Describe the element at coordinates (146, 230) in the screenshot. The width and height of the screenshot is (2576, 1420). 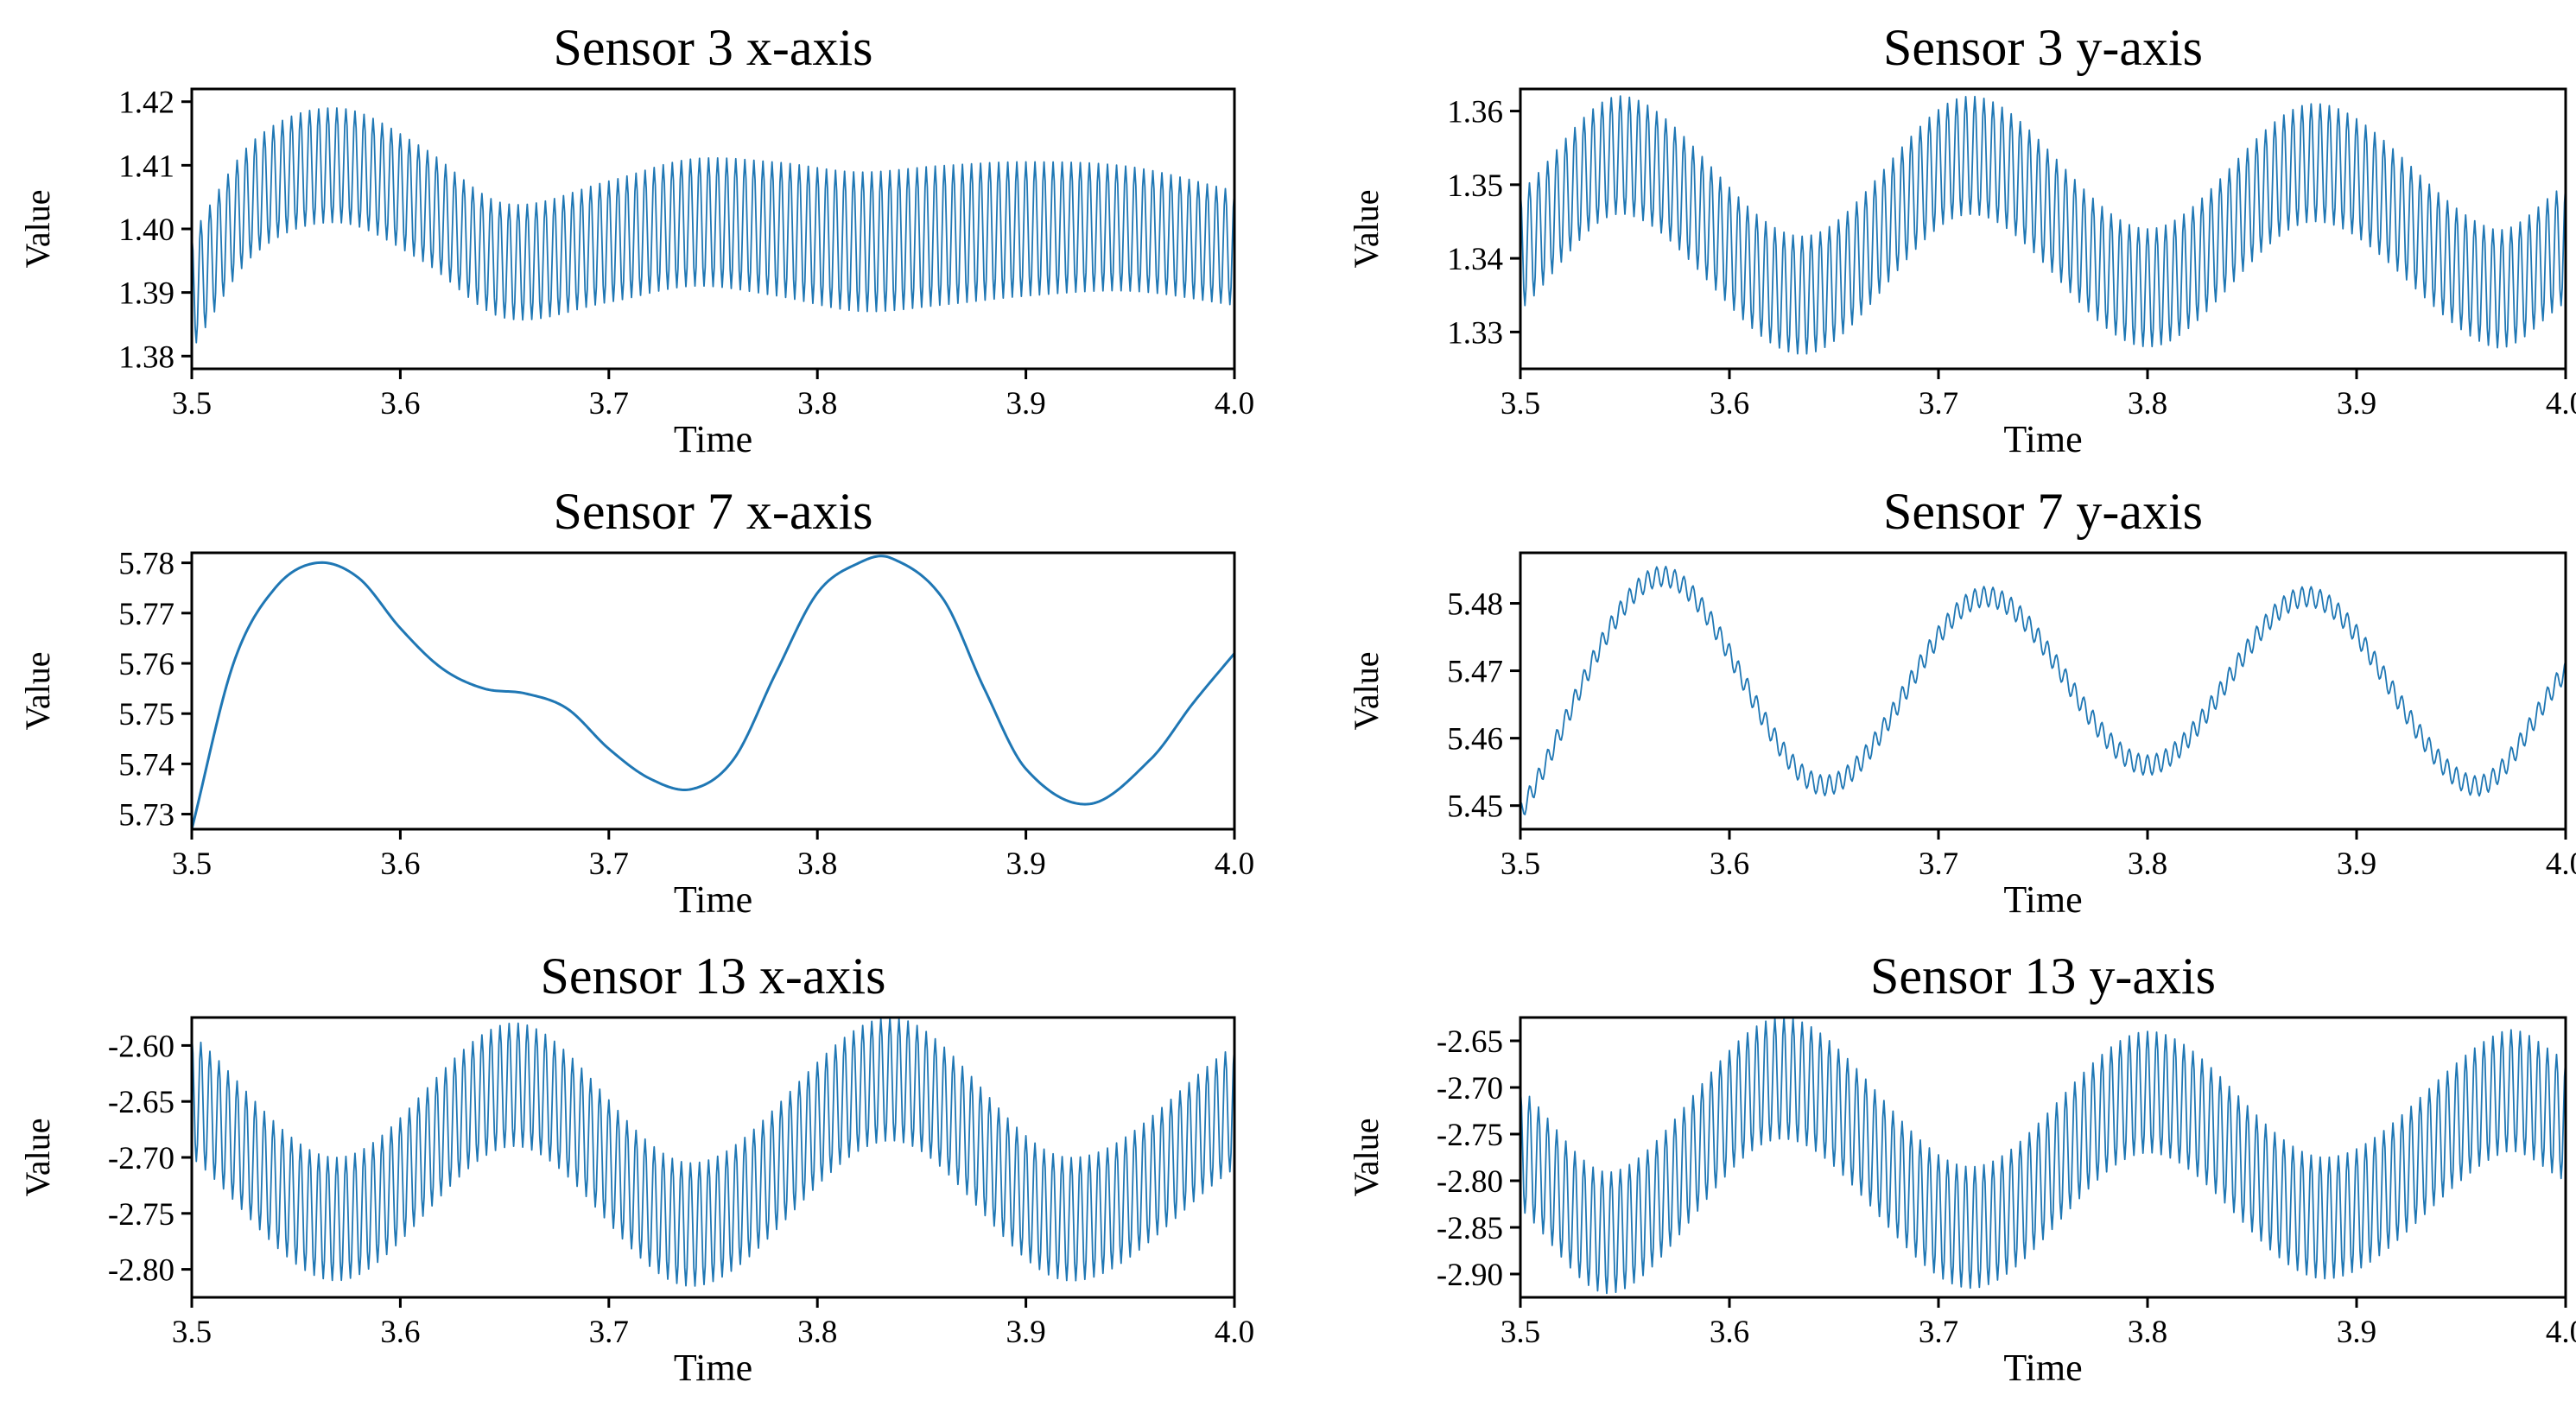
I see `y-tick-label: 1.40` at that location.